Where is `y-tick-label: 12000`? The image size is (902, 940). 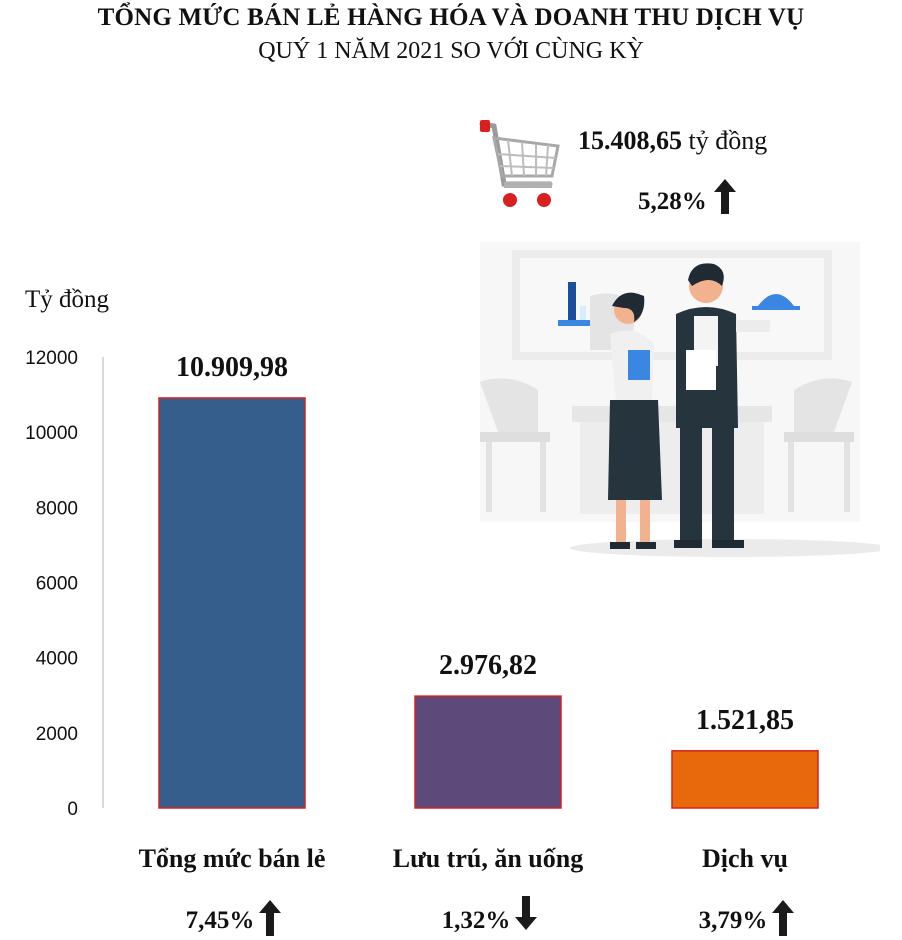 y-tick-label: 12000 is located at coordinates (51, 358).